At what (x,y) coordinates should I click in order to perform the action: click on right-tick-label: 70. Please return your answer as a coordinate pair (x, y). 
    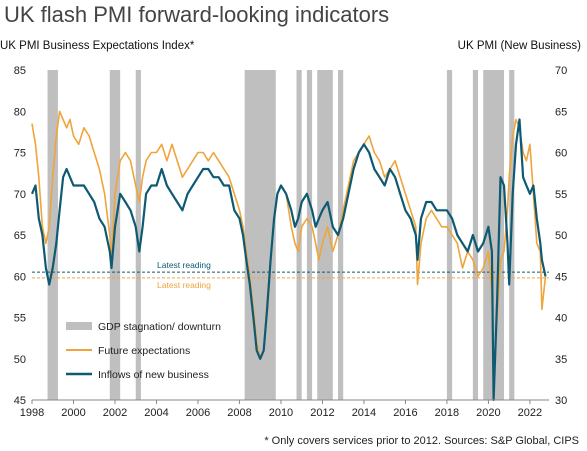
    Looking at the image, I should click on (561, 71).